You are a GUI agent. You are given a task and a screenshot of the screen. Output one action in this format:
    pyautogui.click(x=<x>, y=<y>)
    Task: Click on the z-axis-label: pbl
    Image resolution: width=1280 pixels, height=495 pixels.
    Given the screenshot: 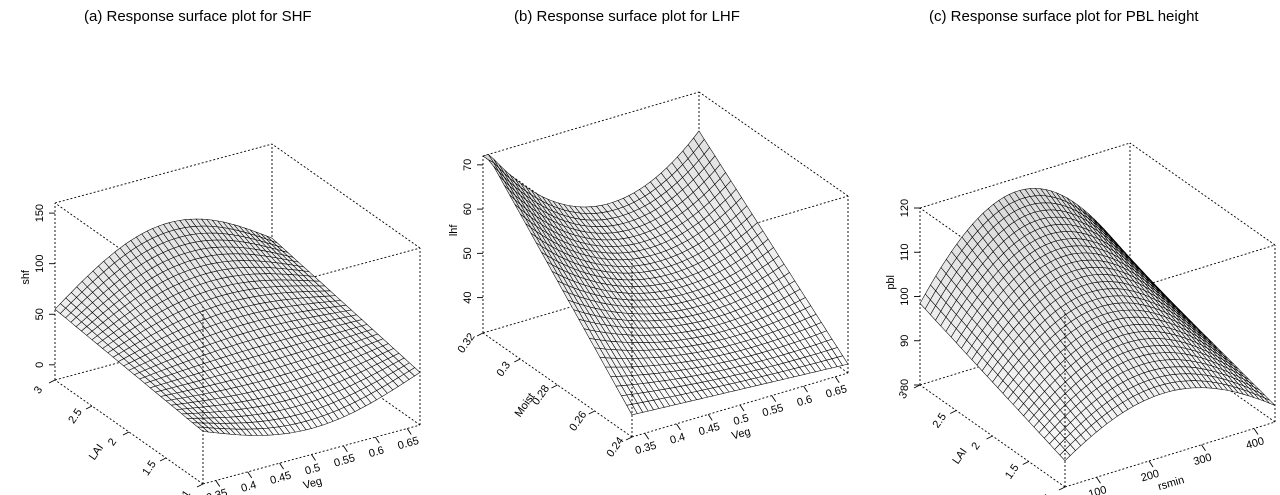 What is the action you would take?
    pyautogui.click(x=891, y=282)
    